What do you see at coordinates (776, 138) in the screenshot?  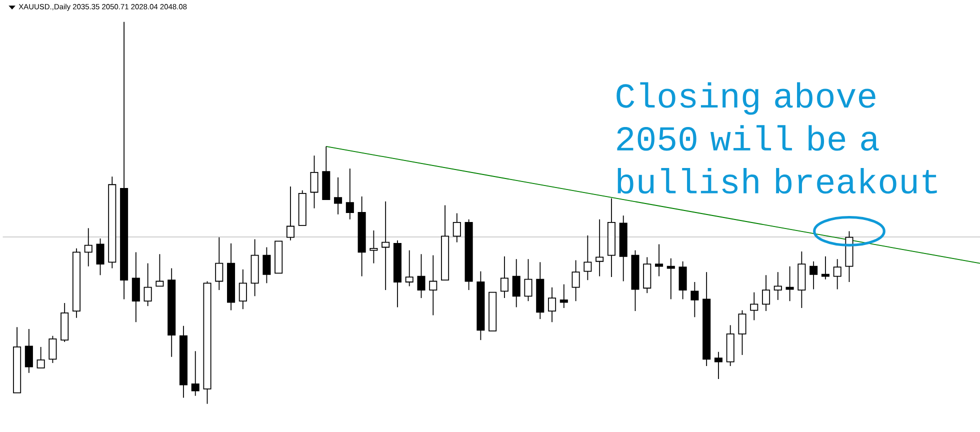 I see `annotation: Closing above 2050 will be a bullish breakout` at bounding box center [776, 138].